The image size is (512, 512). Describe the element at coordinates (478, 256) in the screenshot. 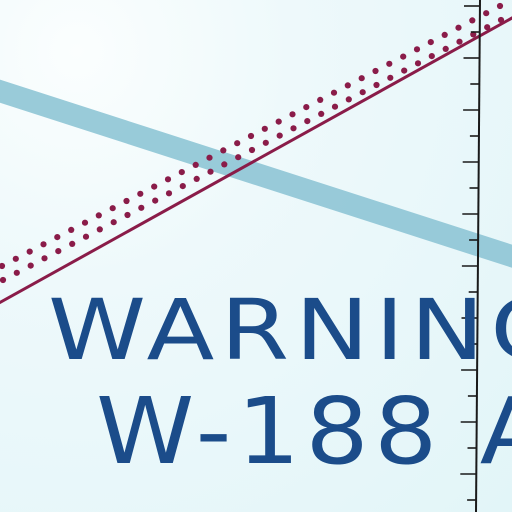

I see `meridian-line` at that location.